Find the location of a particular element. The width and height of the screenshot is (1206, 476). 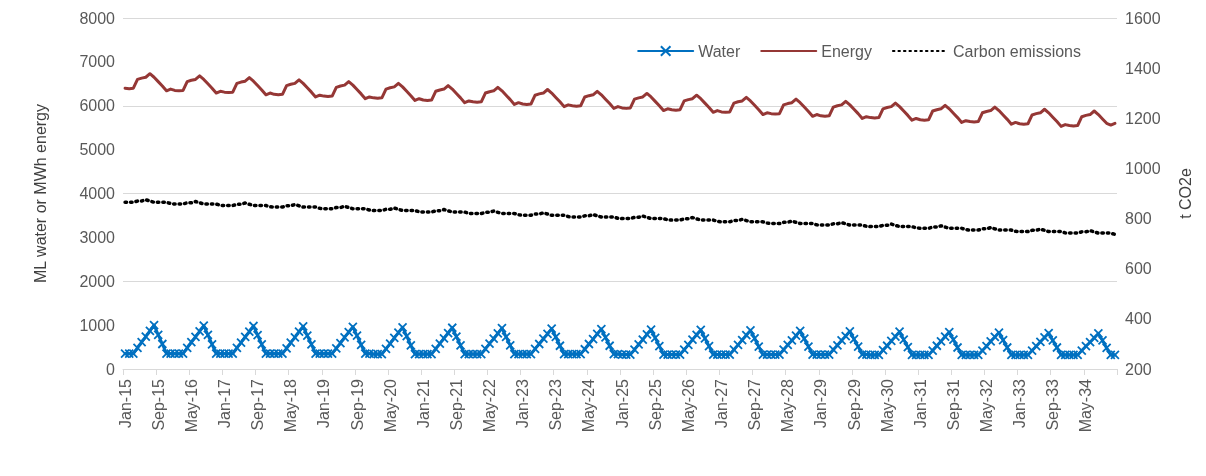

x-tick-label: Sep-25 is located at coordinates (655, 404).